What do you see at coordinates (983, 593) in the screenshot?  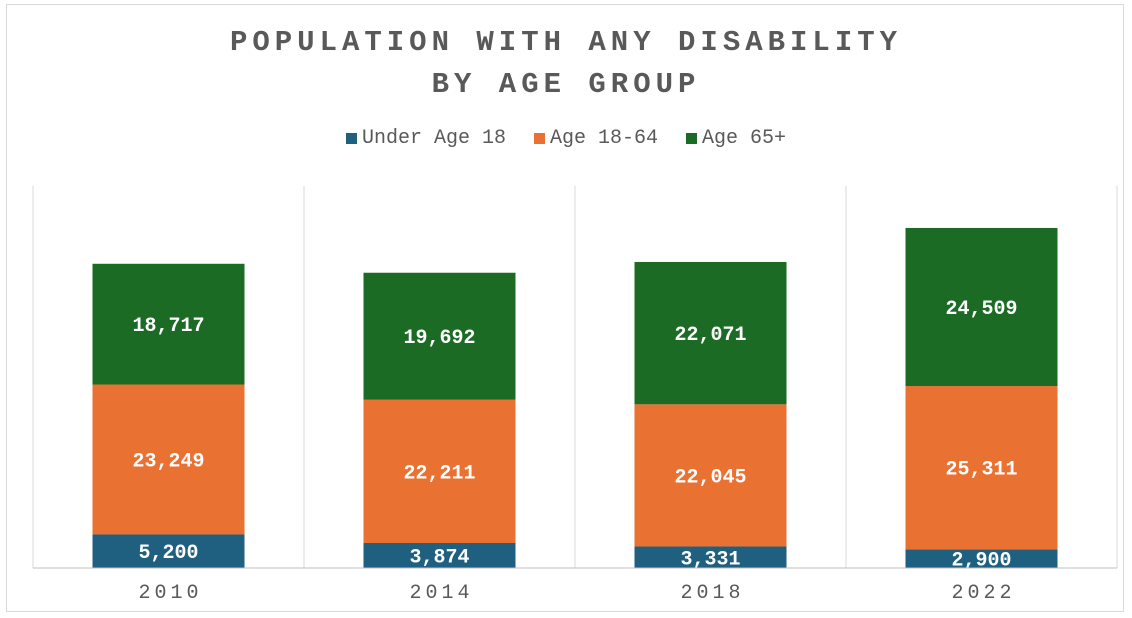 I see `x-tick-label-2022: 2022` at bounding box center [983, 593].